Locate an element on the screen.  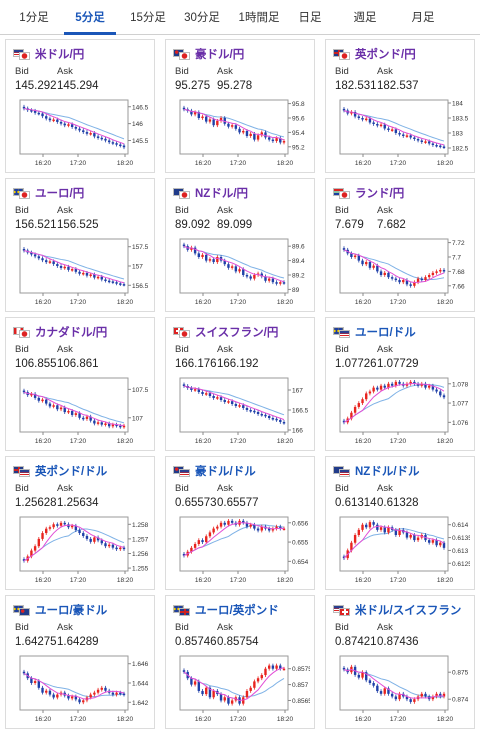
pair-link: 米ドル/スイスフラン is located at coordinates (408, 611).